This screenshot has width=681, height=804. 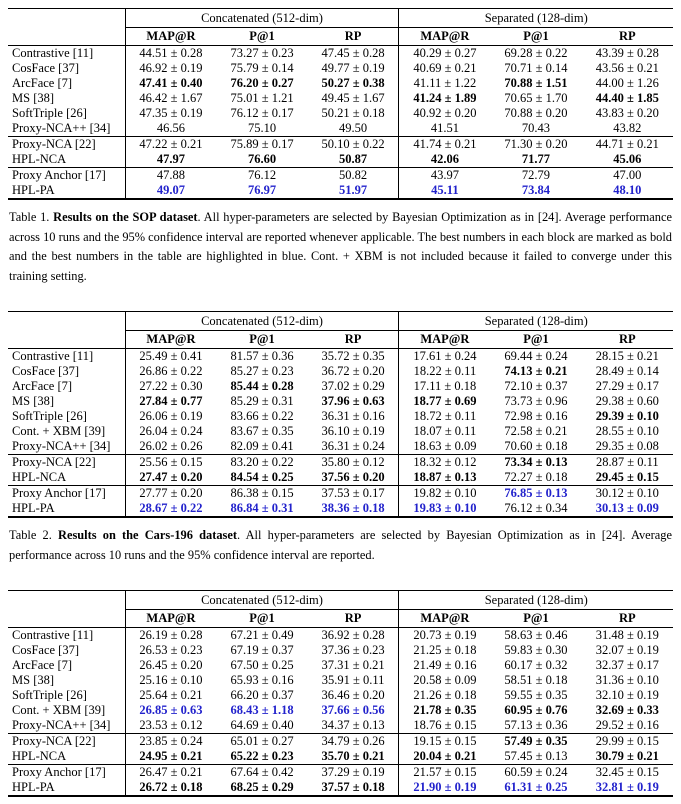 I want to click on caption-title: Results on the Cars-196 dataset, so click(x=147, y=535).